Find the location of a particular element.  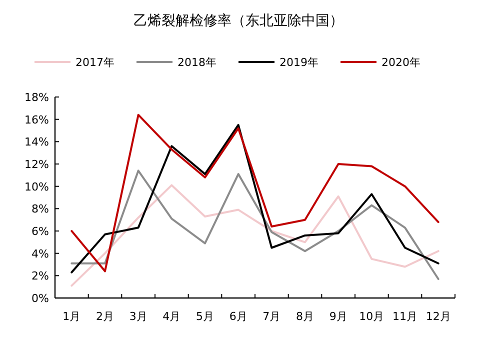

x-tick-label: 4月 is located at coordinates (171, 316).